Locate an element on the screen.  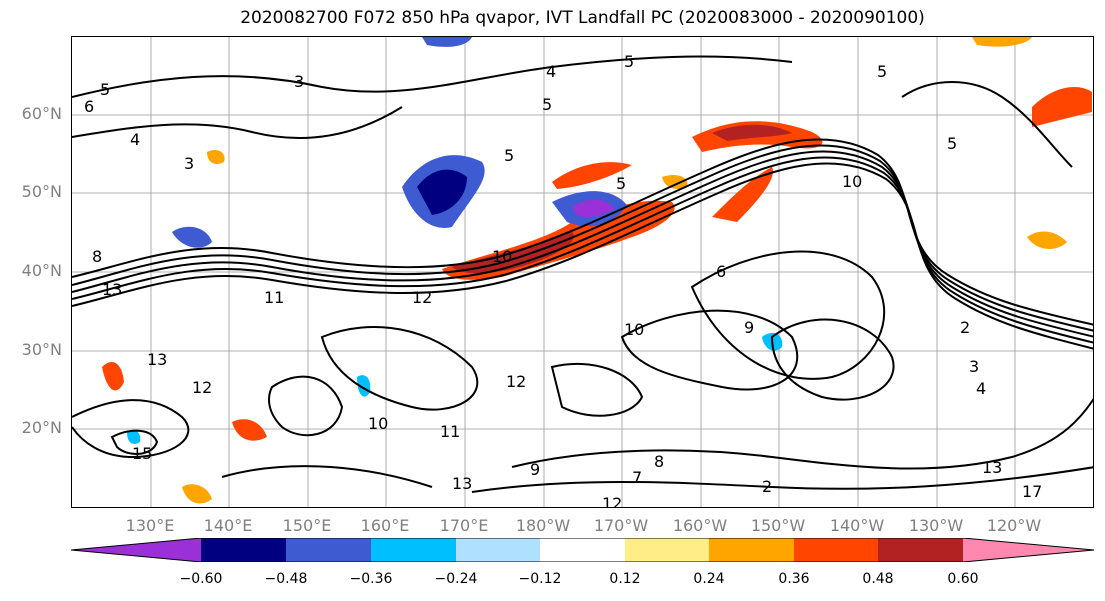
contour-label: 7 is located at coordinates (637, 477).